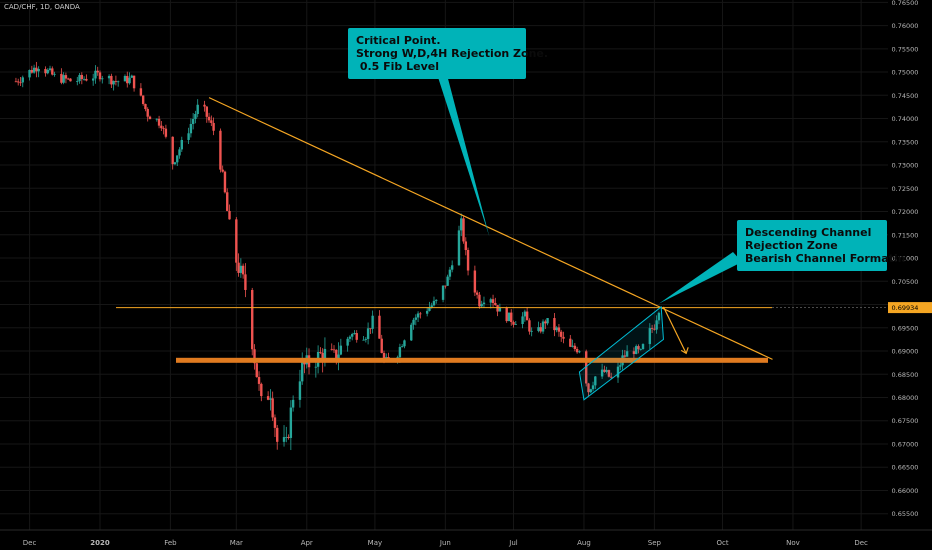  Describe the element at coordinates (463, 154) in the screenshot. I see `callout-pointer` at that location.